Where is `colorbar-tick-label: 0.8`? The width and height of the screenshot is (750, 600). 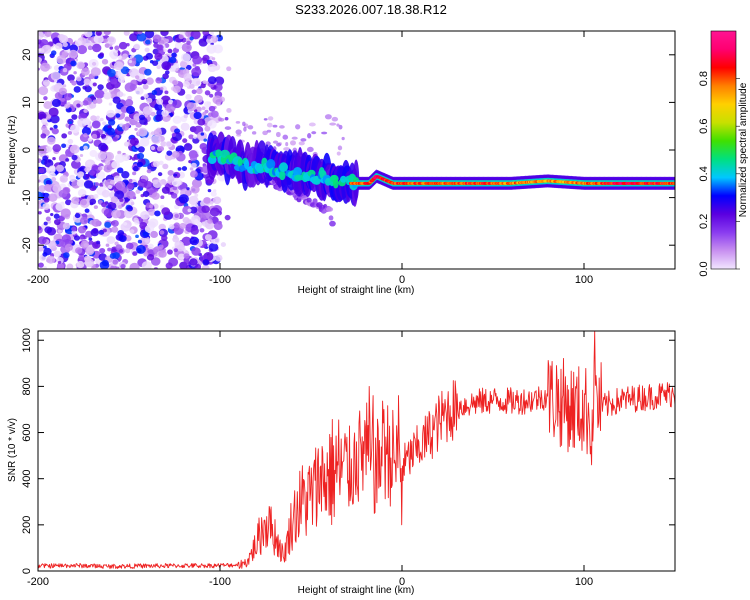 colorbar-tick-label: 0.8 is located at coordinates (704, 78).